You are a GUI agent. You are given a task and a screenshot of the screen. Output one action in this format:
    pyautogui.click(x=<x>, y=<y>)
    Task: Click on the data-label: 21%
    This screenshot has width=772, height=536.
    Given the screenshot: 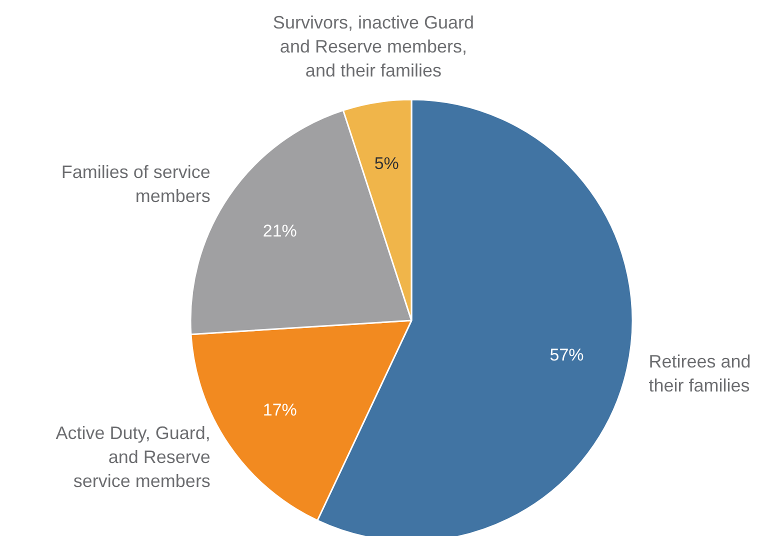 What is the action you would take?
    pyautogui.click(x=279, y=231)
    